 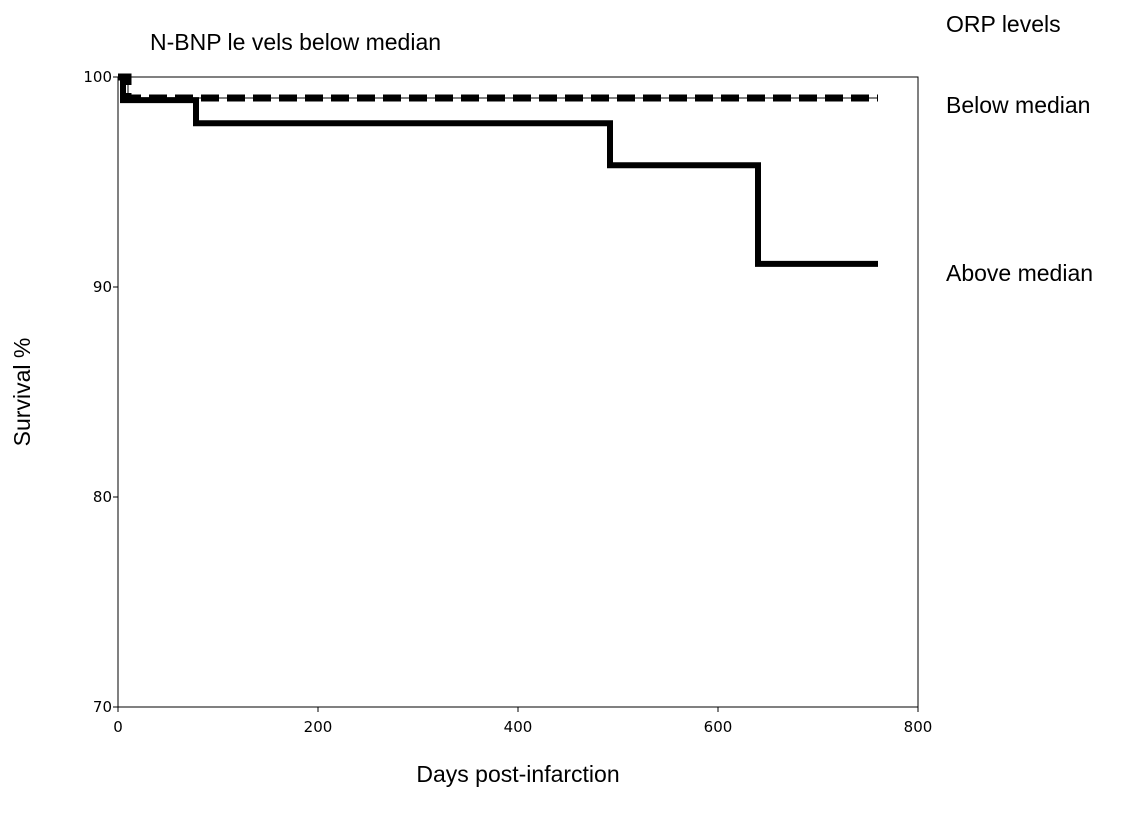 What do you see at coordinates (498, 87) in the screenshot?
I see `series-line-below-median` at bounding box center [498, 87].